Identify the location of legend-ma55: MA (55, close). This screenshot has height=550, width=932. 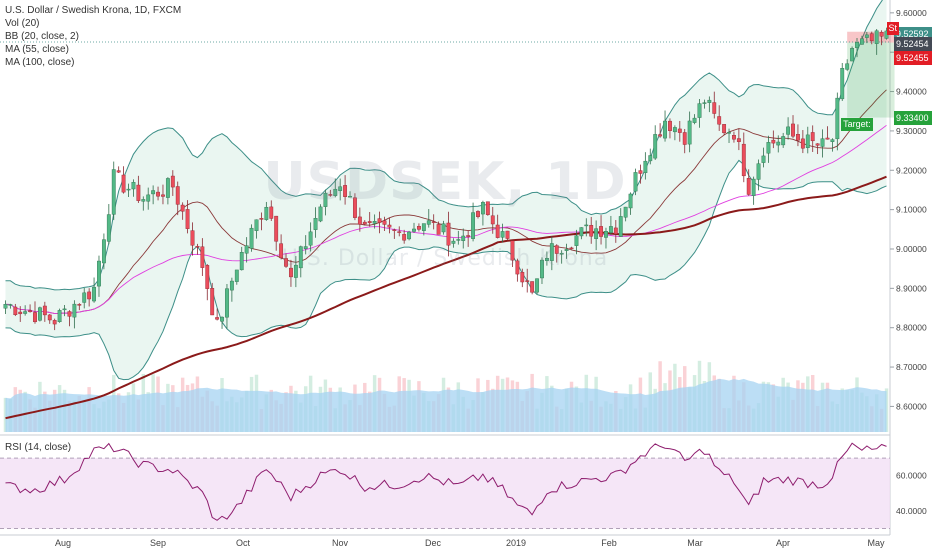
(37, 49).